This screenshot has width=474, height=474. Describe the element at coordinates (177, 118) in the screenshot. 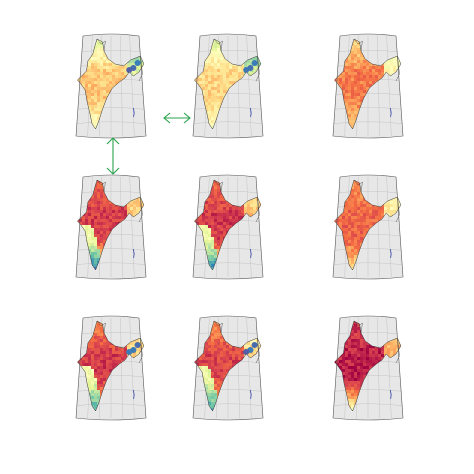

I see `horizontal-double-arrow` at that location.